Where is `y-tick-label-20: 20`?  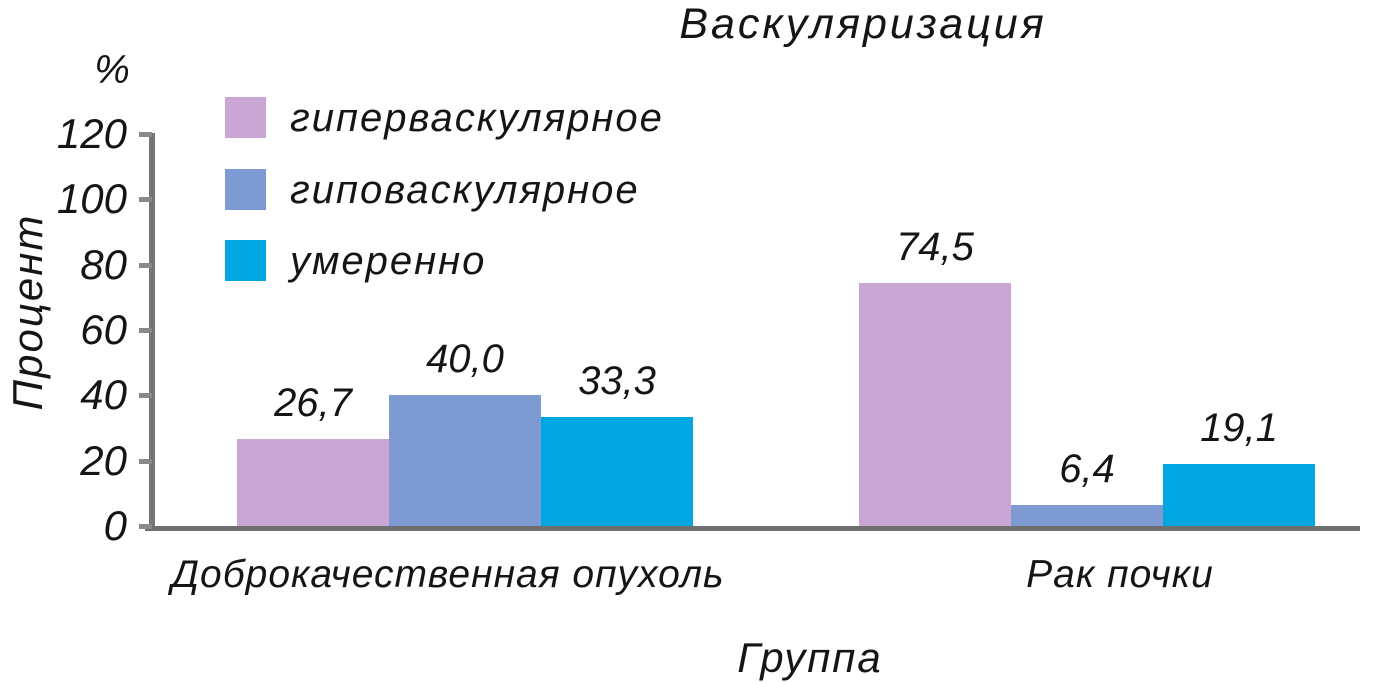 y-tick-label-20: 20 is located at coordinates (103, 460).